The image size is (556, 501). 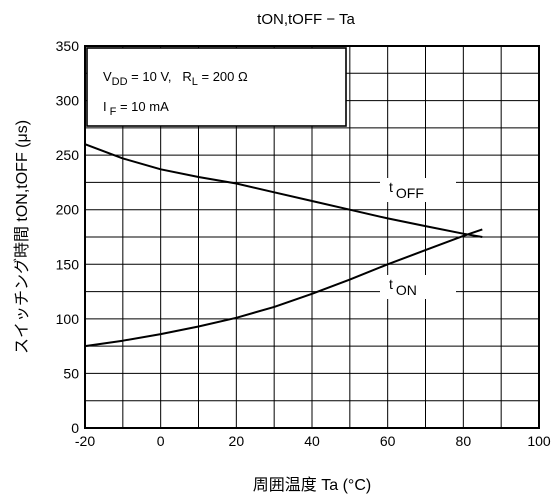 What do you see at coordinates (22, 237) in the screenshot?
I see `y-axis-label: スイッチング時間 tON,tOFF (μs)` at bounding box center [22, 237].